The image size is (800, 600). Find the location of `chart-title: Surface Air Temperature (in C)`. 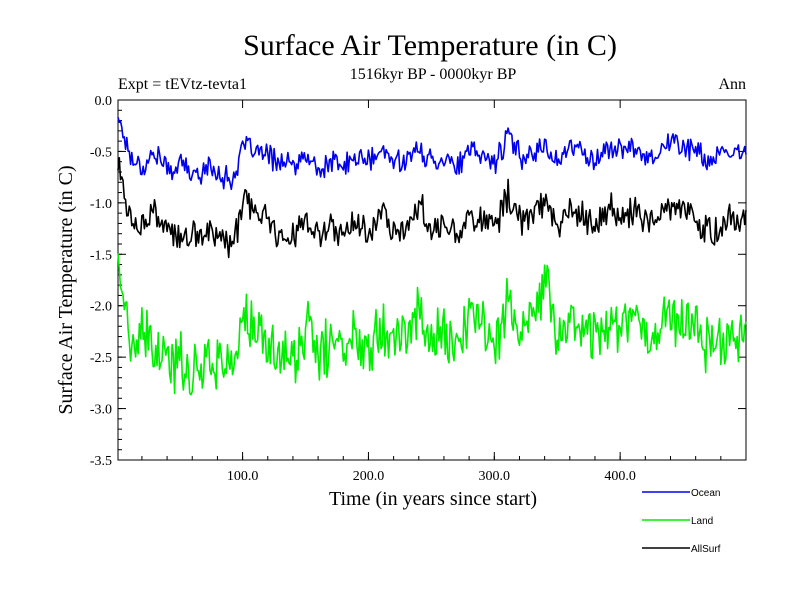

chart-title: Surface Air Temperature (in C) is located at coordinates (430, 45).